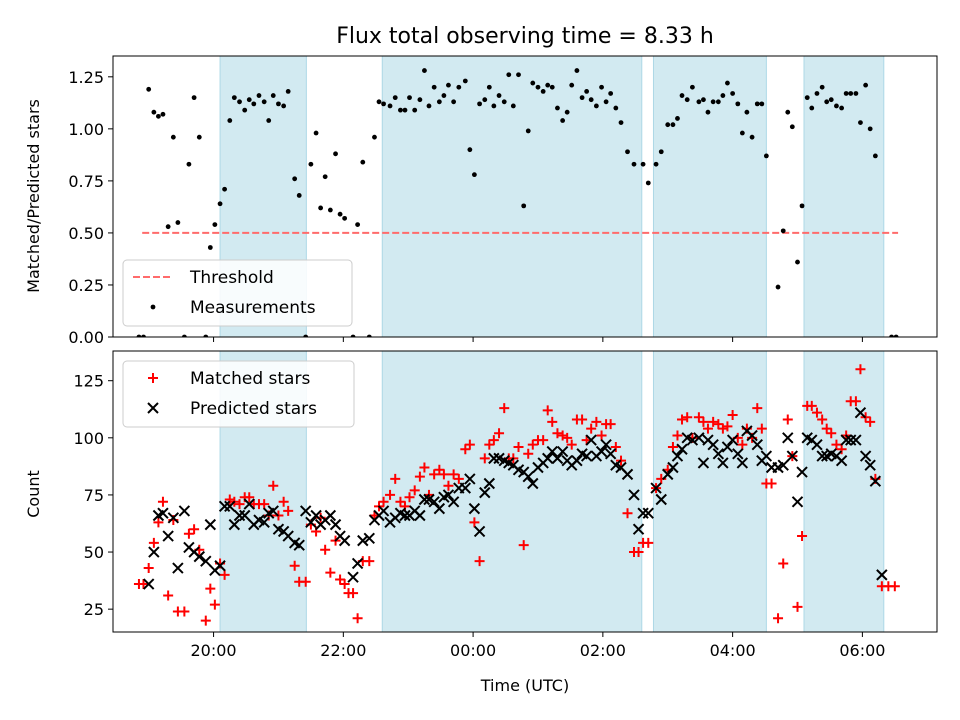 This screenshot has height=720, width=960. I want to click on chart-title: Flux total observing time = 8.33 h, so click(525, 36).